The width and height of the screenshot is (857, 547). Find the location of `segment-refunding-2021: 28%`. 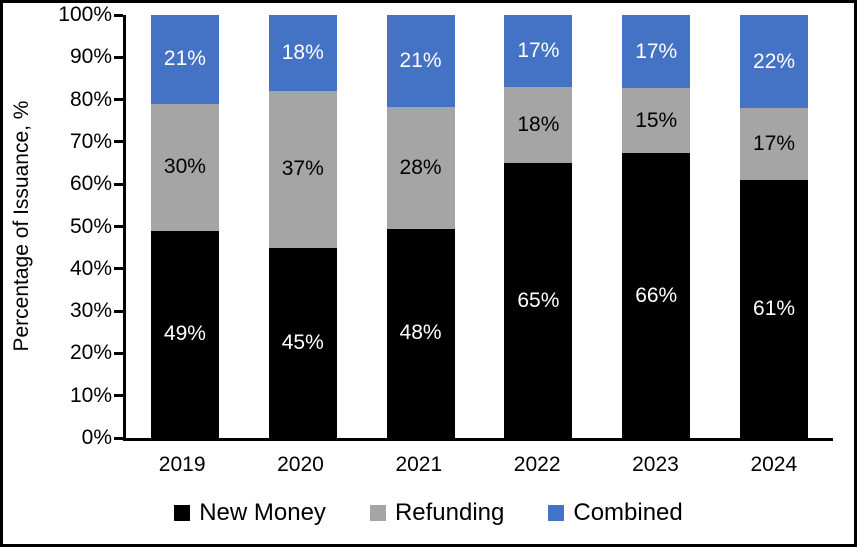

segment-refunding-2021: 28% is located at coordinates (420, 167).